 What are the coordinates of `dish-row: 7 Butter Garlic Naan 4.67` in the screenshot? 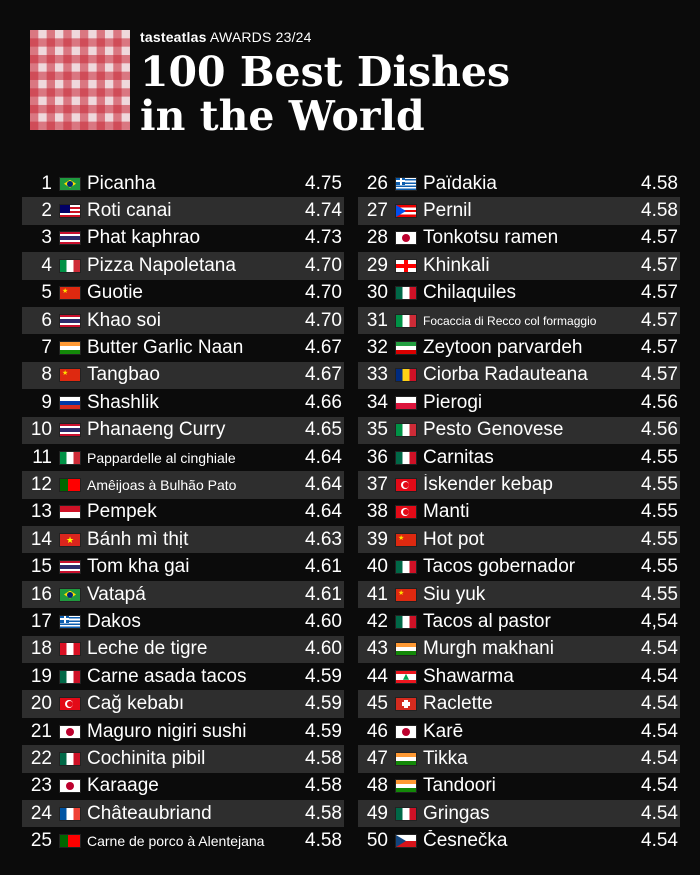 It's located at (183, 347).